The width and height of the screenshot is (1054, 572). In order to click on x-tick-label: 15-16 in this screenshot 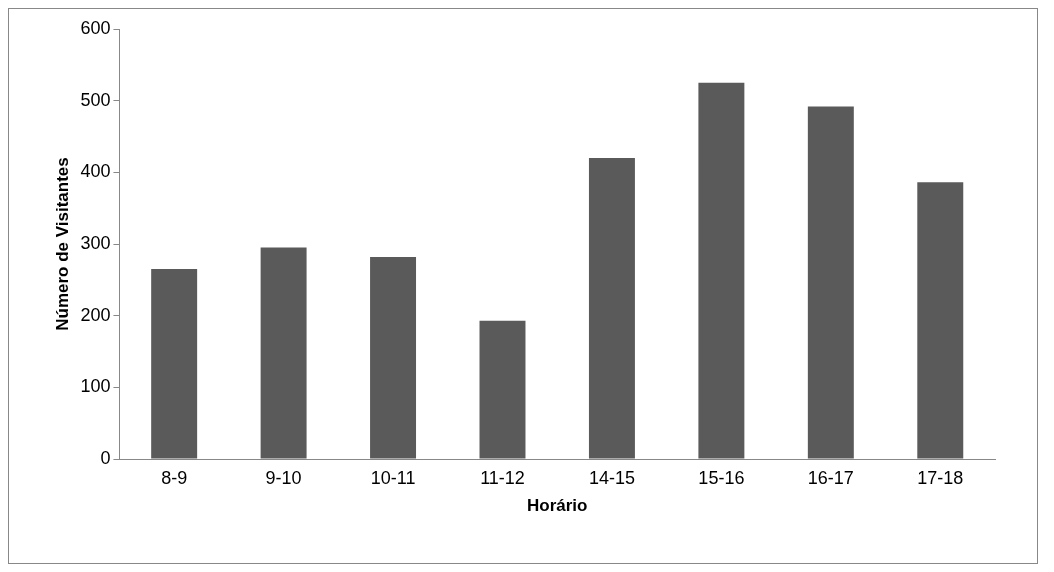, I will do `click(721, 477)`.